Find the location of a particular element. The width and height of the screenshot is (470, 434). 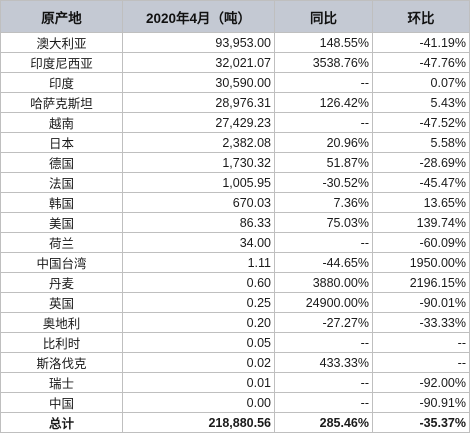

header-origin: 原产地 is located at coordinates (61, 16).